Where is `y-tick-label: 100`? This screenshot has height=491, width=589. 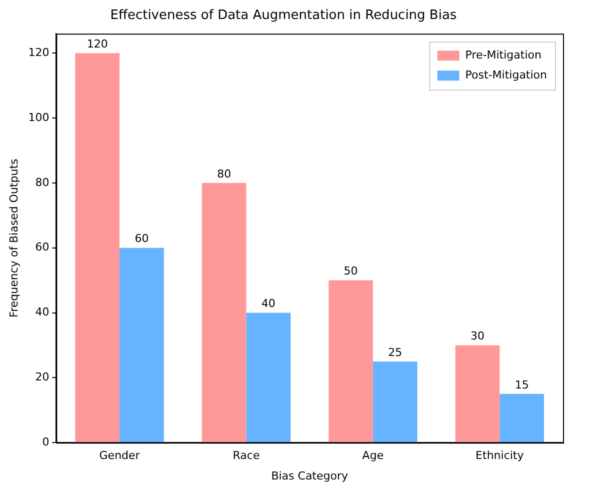
y-tick-label: 100 is located at coordinates (39, 117).